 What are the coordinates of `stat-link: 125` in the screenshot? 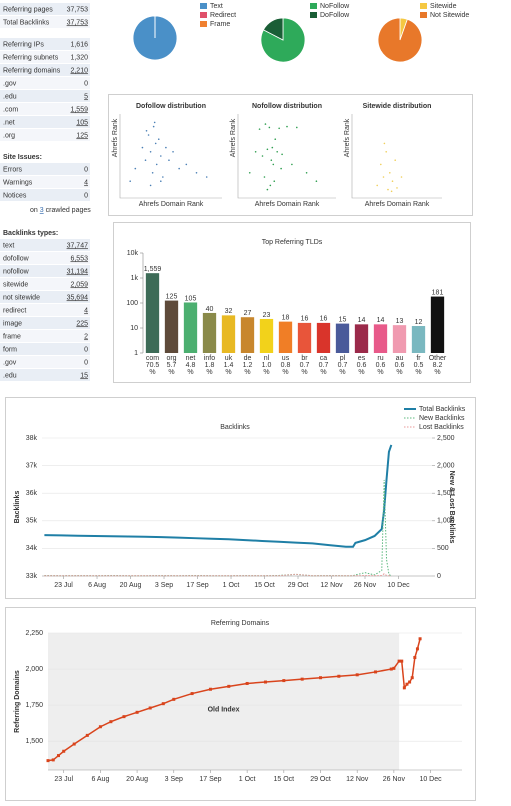 It's located at (82, 135).